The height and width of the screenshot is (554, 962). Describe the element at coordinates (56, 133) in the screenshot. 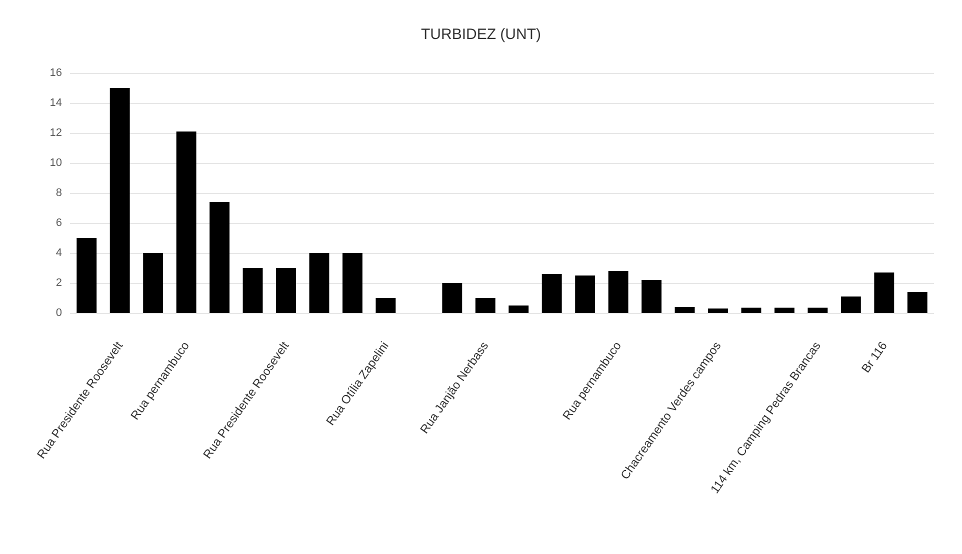

I see `y-tick-label: 12` at that location.